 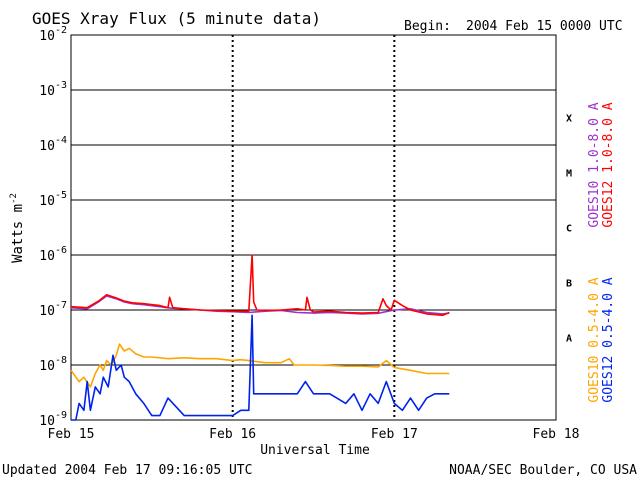 I want to click on flare-class-label: X, so click(x=569, y=119).